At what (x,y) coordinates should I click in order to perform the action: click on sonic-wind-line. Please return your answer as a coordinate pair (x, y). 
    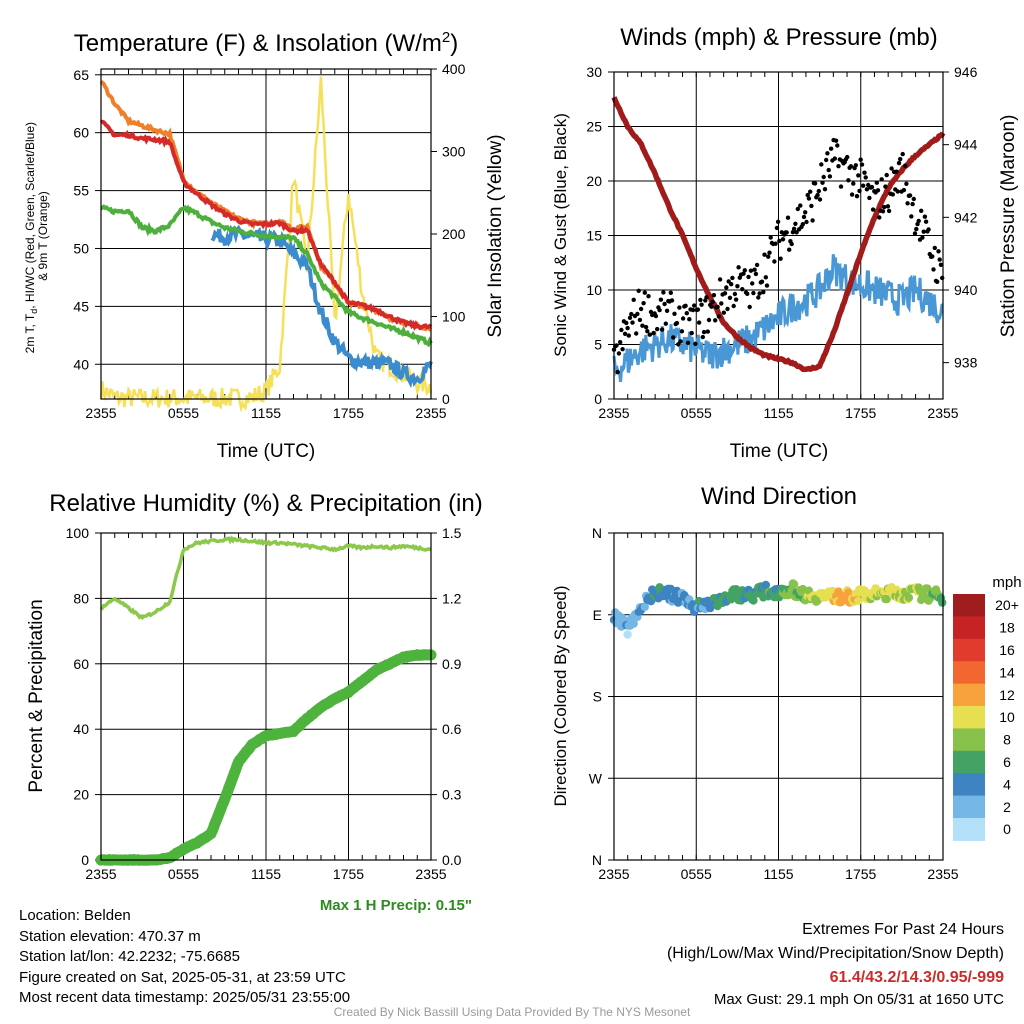
    Looking at the image, I should click on (778, 318).